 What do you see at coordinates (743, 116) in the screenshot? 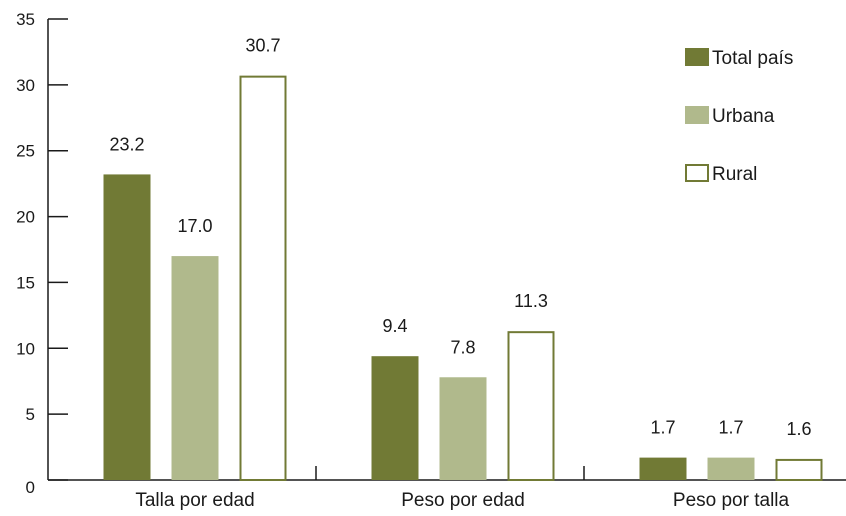
I see `legend-label: Urbana` at bounding box center [743, 116].